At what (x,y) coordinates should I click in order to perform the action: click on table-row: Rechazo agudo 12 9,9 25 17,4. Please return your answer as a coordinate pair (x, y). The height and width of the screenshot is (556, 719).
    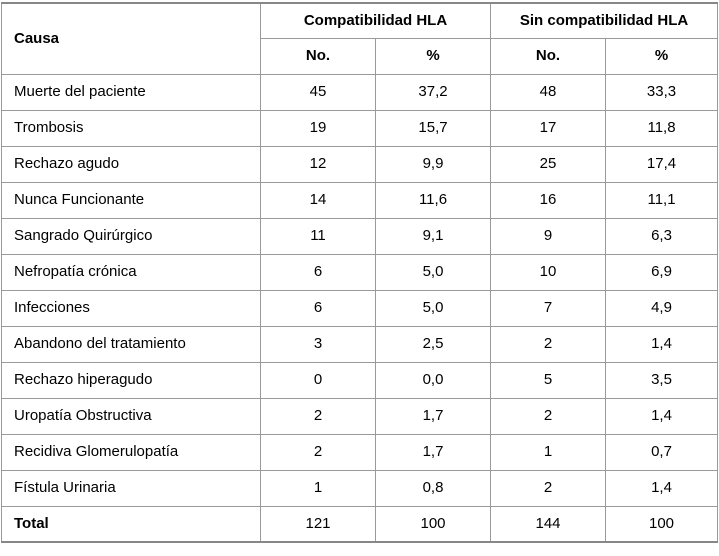
    Looking at the image, I should click on (360, 164).